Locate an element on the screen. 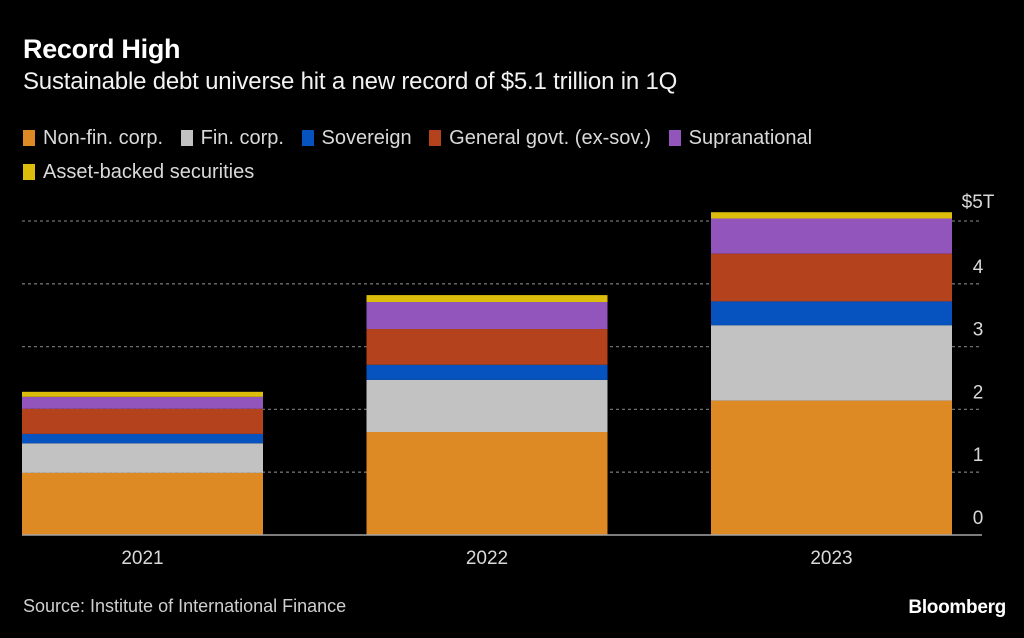  bar-segment-general-govt-ex-sov-2022 is located at coordinates (487, 347).